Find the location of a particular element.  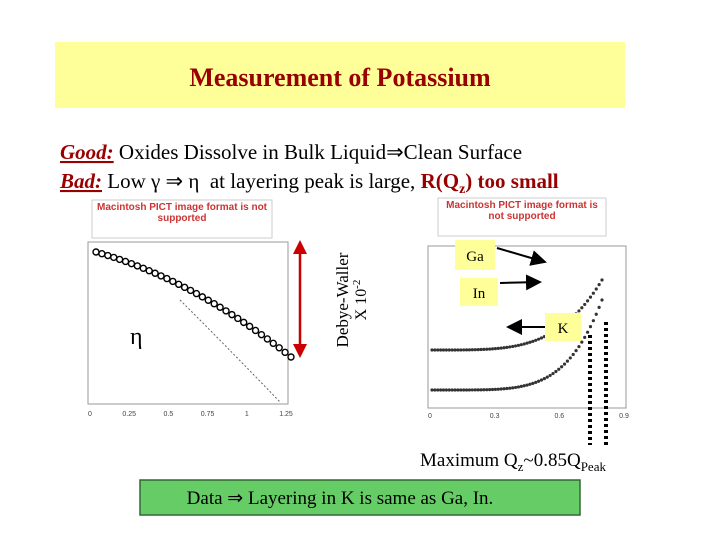

debye-waller: Debye-Waller is located at coordinates (342, 299).